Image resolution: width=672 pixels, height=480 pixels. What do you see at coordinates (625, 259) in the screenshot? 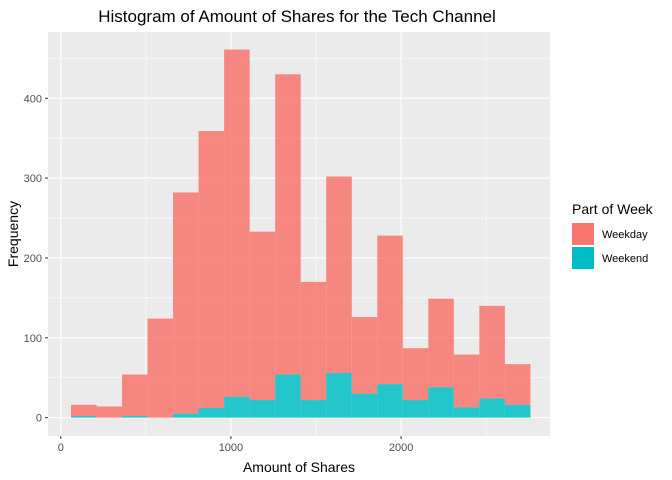
I see `legend-label-weekend: Weekend` at bounding box center [625, 259].